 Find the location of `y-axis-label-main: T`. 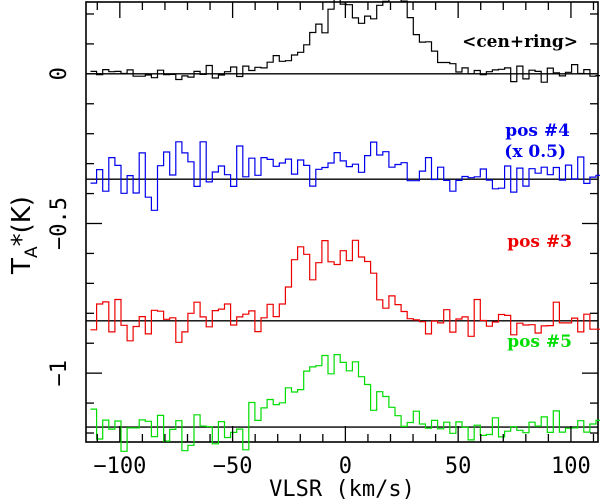

y-axis-label-main: T is located at coordinates (22, 266).